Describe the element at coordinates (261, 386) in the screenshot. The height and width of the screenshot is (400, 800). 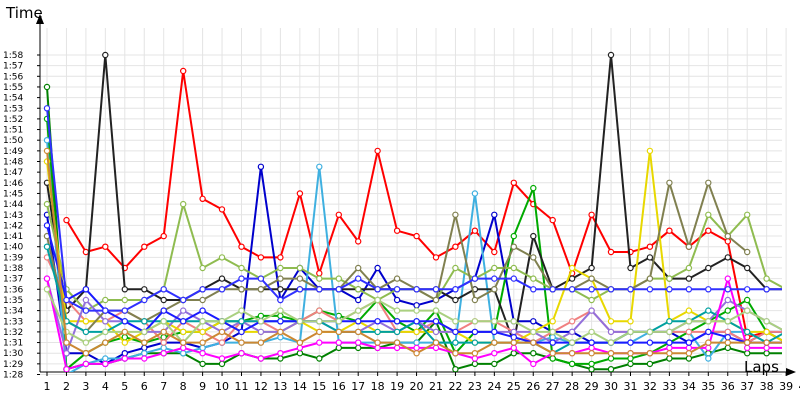
I see `x-tick-label: 12` at that location.